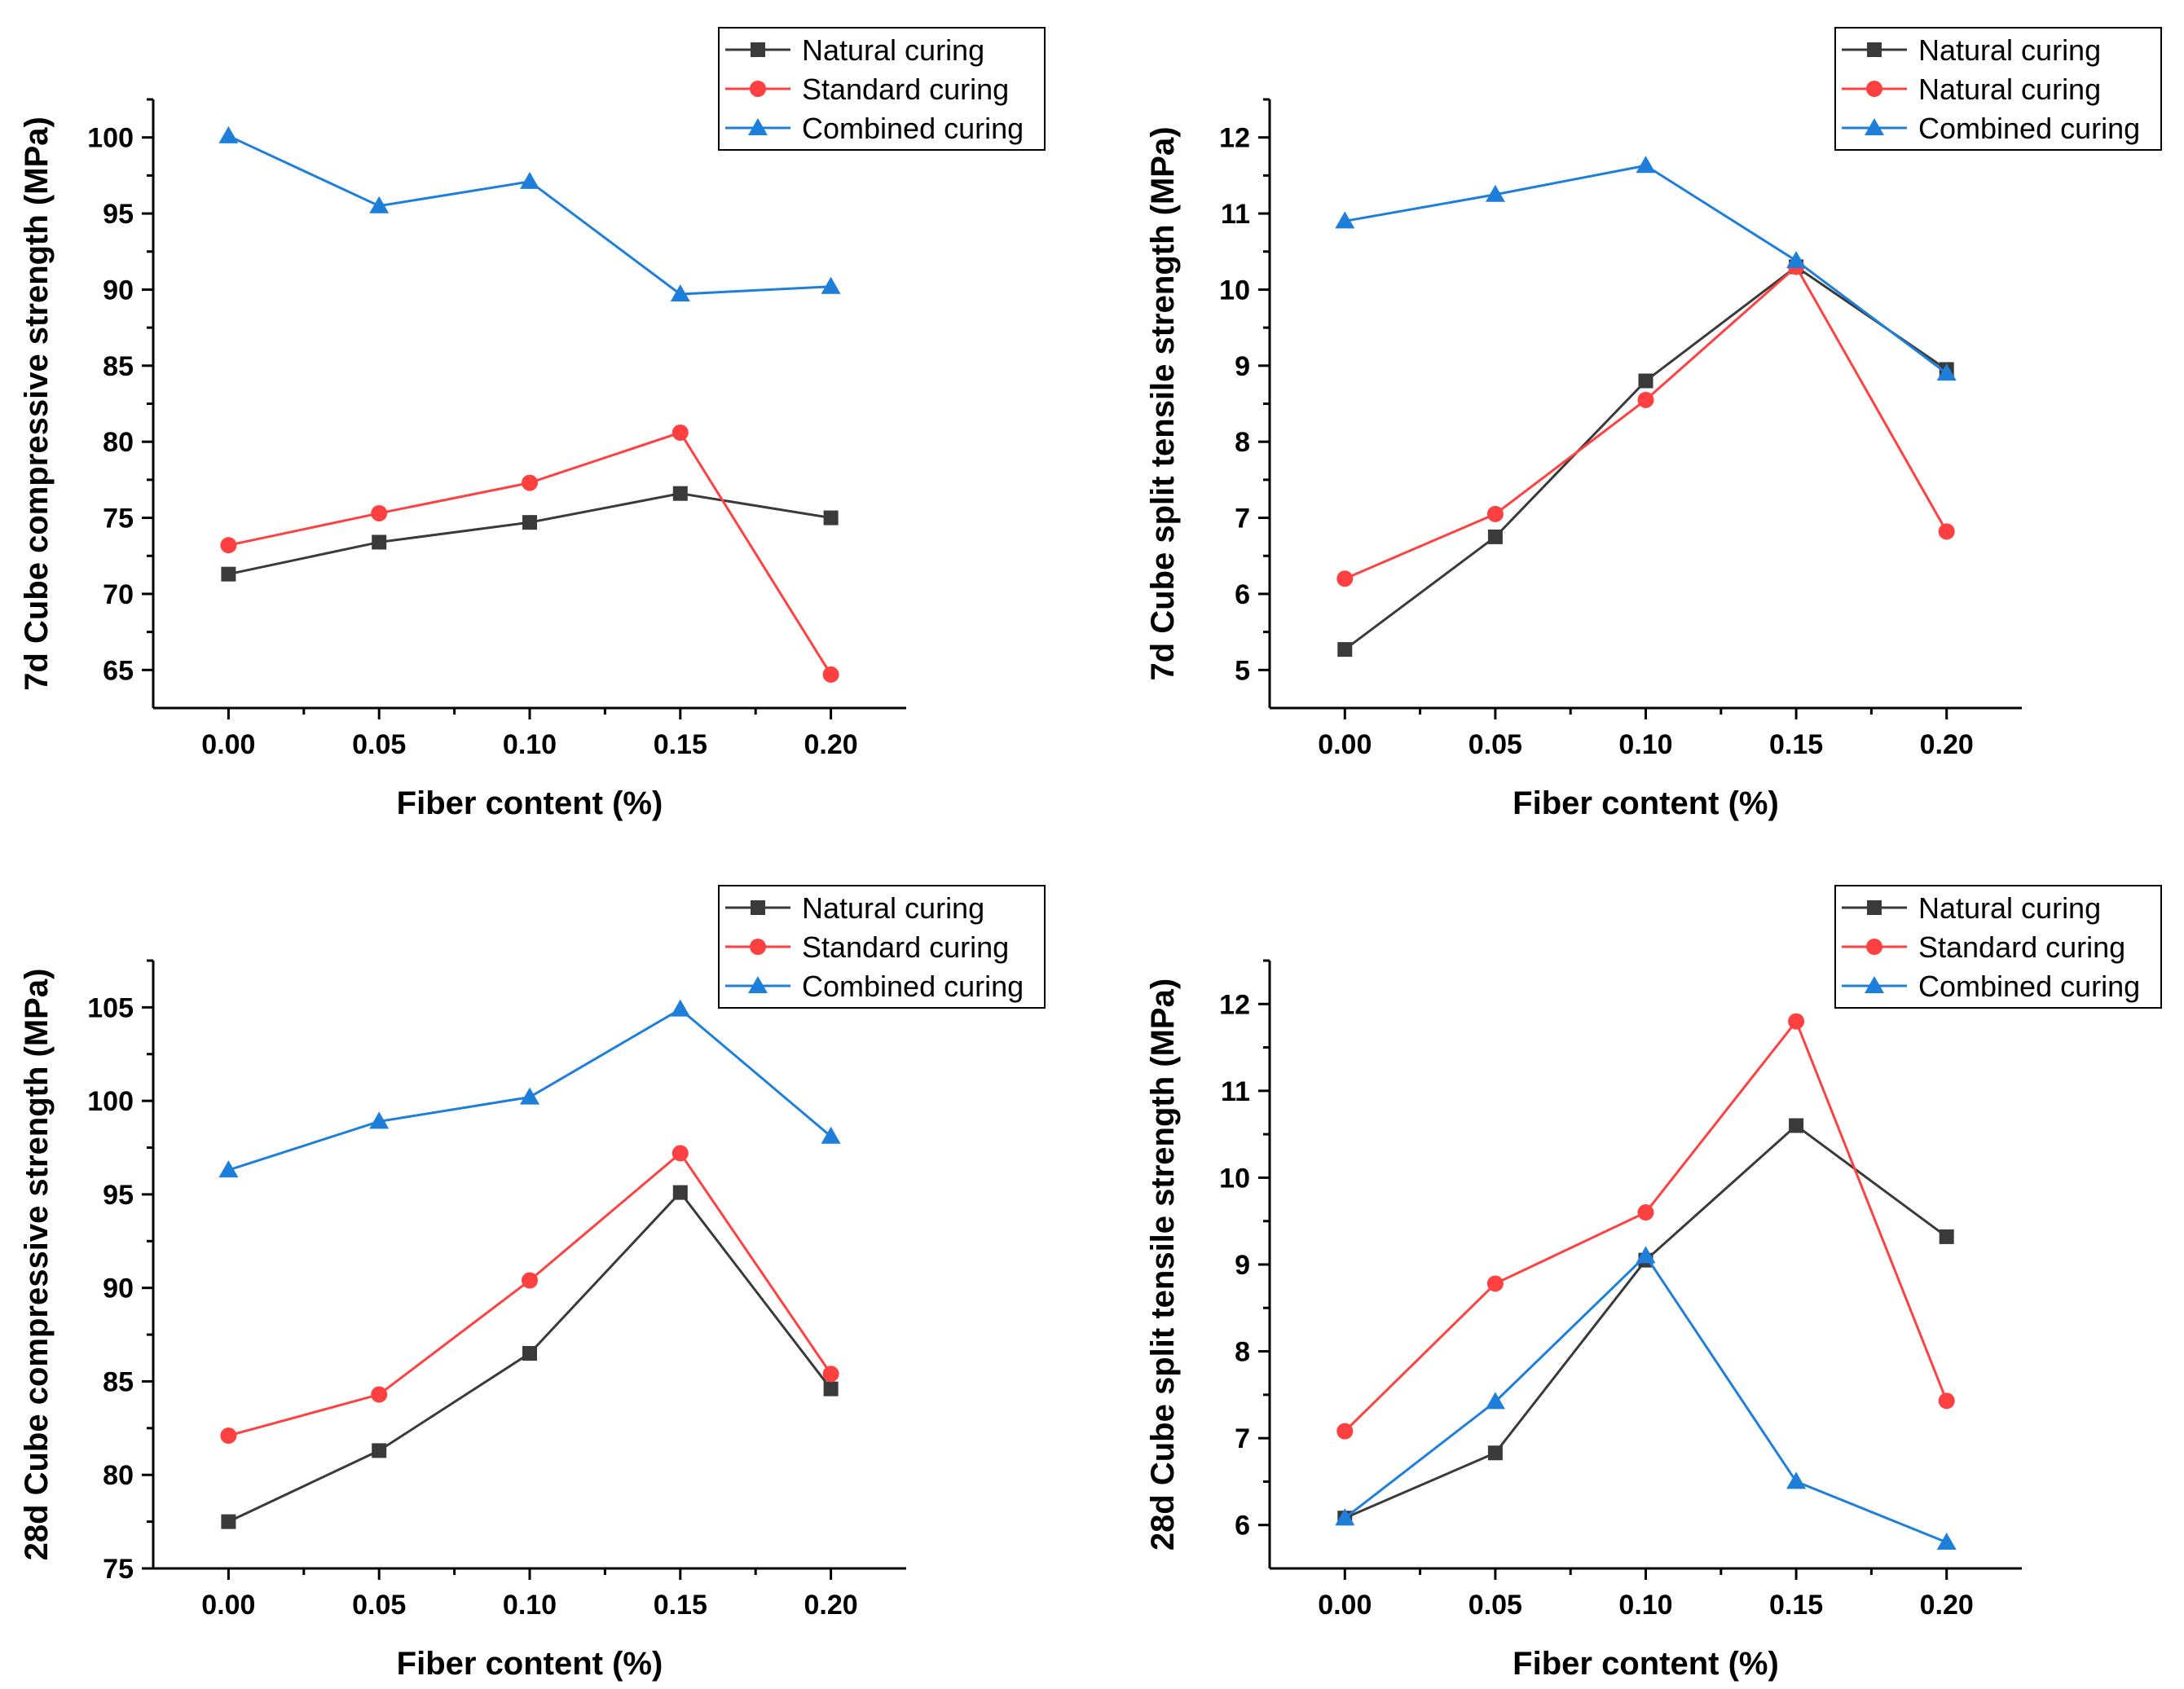  I want to click on y-tick-label: 90, so click(118, 1288).